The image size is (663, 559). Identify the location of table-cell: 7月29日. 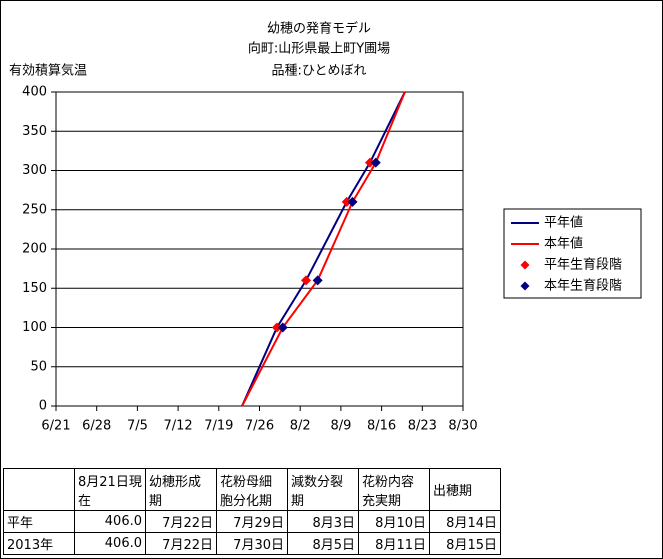
(252, 521).